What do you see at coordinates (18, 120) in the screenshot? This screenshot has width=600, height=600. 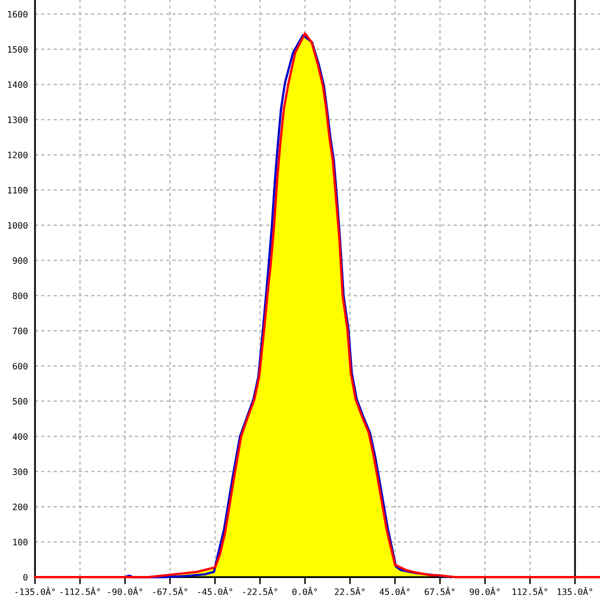 I see `y-tick-label: 1300` at bounding box center [18, 120].